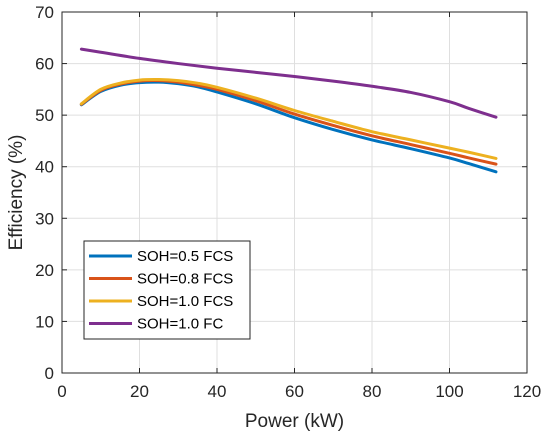 This screenshot has width=550, height=439. What do you see at coordinates (44, 115) in the screenshot?
I see `y-tick-label: 50` at bounding box center [44, 115].